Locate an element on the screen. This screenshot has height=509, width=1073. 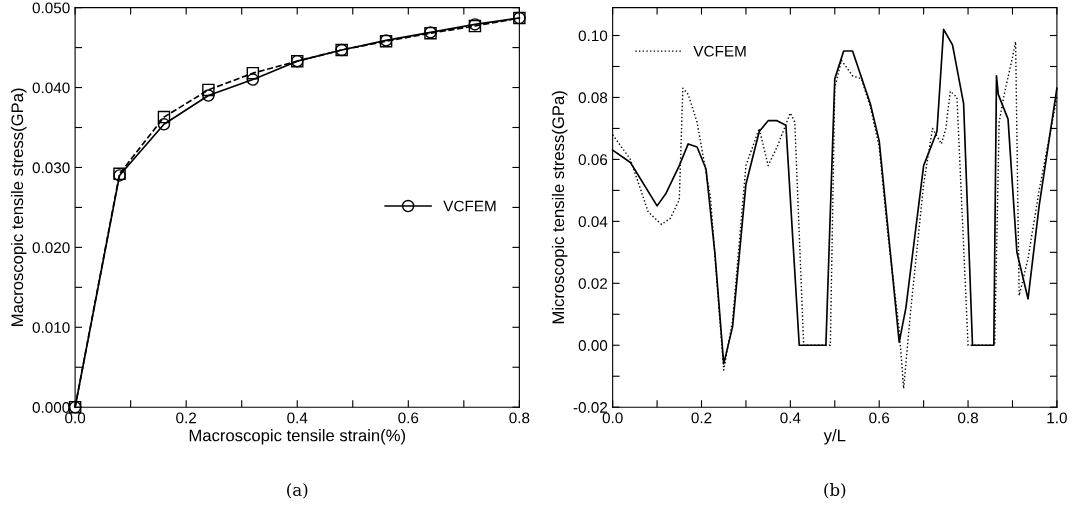
text: (a) is located at coordinates (297, 491).